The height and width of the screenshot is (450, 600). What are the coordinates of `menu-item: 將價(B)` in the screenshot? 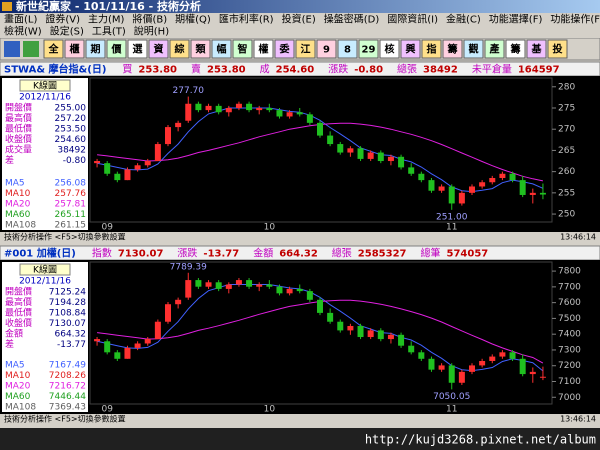 It's located at (149, 19).